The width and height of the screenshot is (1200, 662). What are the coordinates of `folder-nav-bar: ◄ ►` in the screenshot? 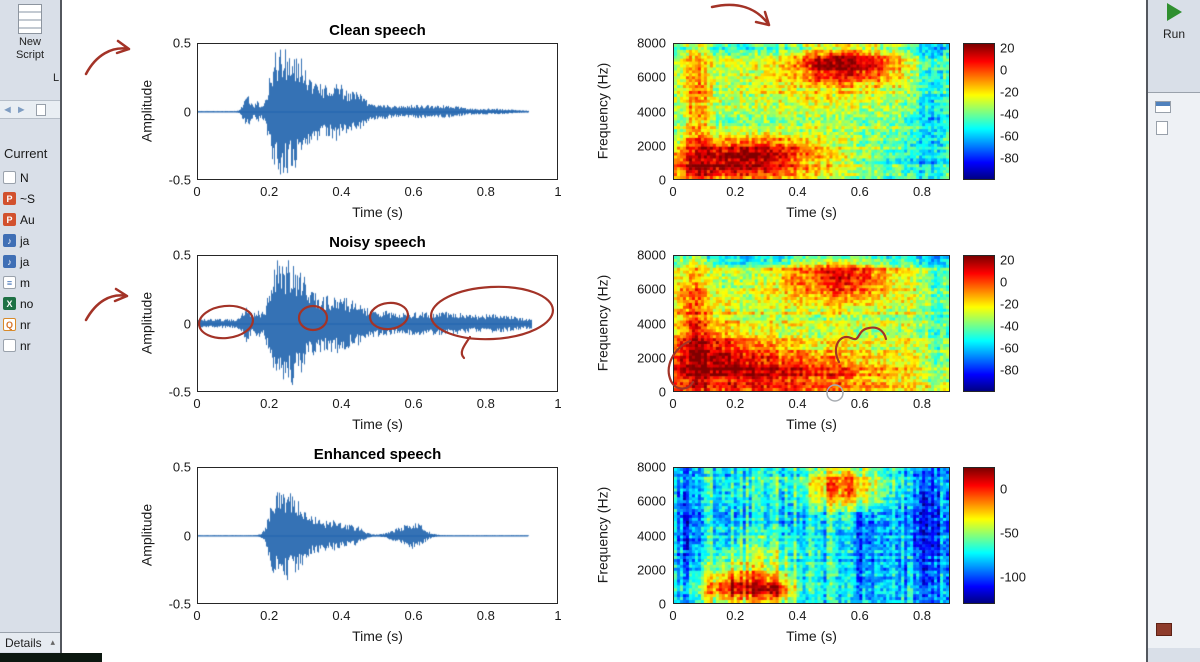 It's located at (30, 109).